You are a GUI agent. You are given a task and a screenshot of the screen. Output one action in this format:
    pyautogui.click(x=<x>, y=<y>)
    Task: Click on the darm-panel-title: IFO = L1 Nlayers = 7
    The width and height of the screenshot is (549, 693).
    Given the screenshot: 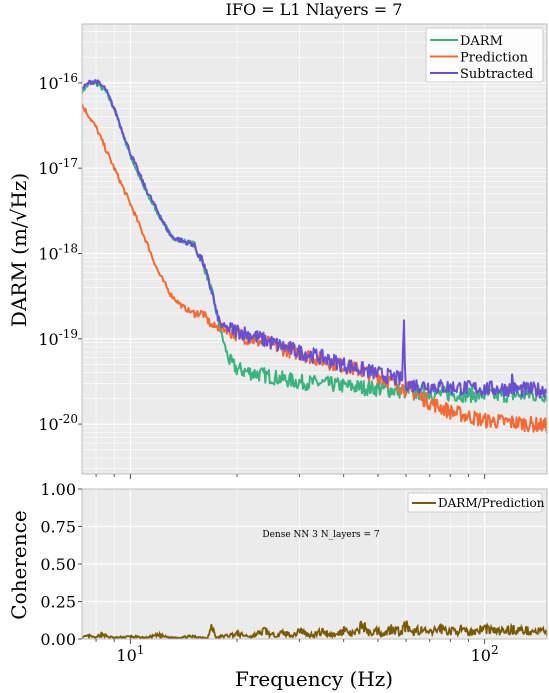 What is the action you would take?
    pyautogui.click(x=314, y=9)
    